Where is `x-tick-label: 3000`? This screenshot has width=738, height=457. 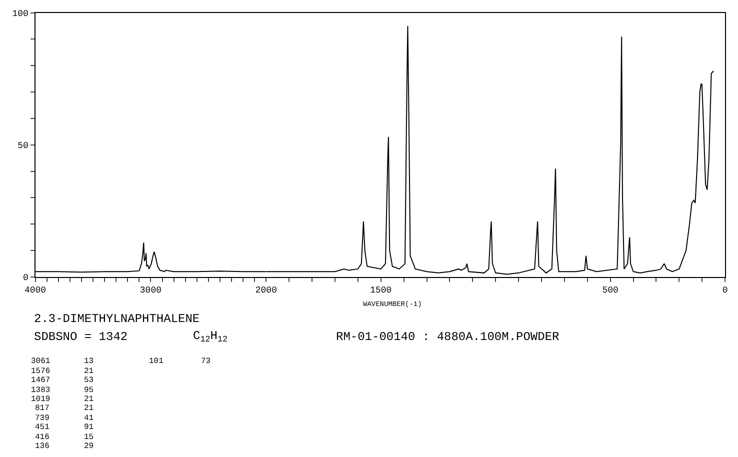
x-tick-label: 3000 is located at coordinates (151, 291).